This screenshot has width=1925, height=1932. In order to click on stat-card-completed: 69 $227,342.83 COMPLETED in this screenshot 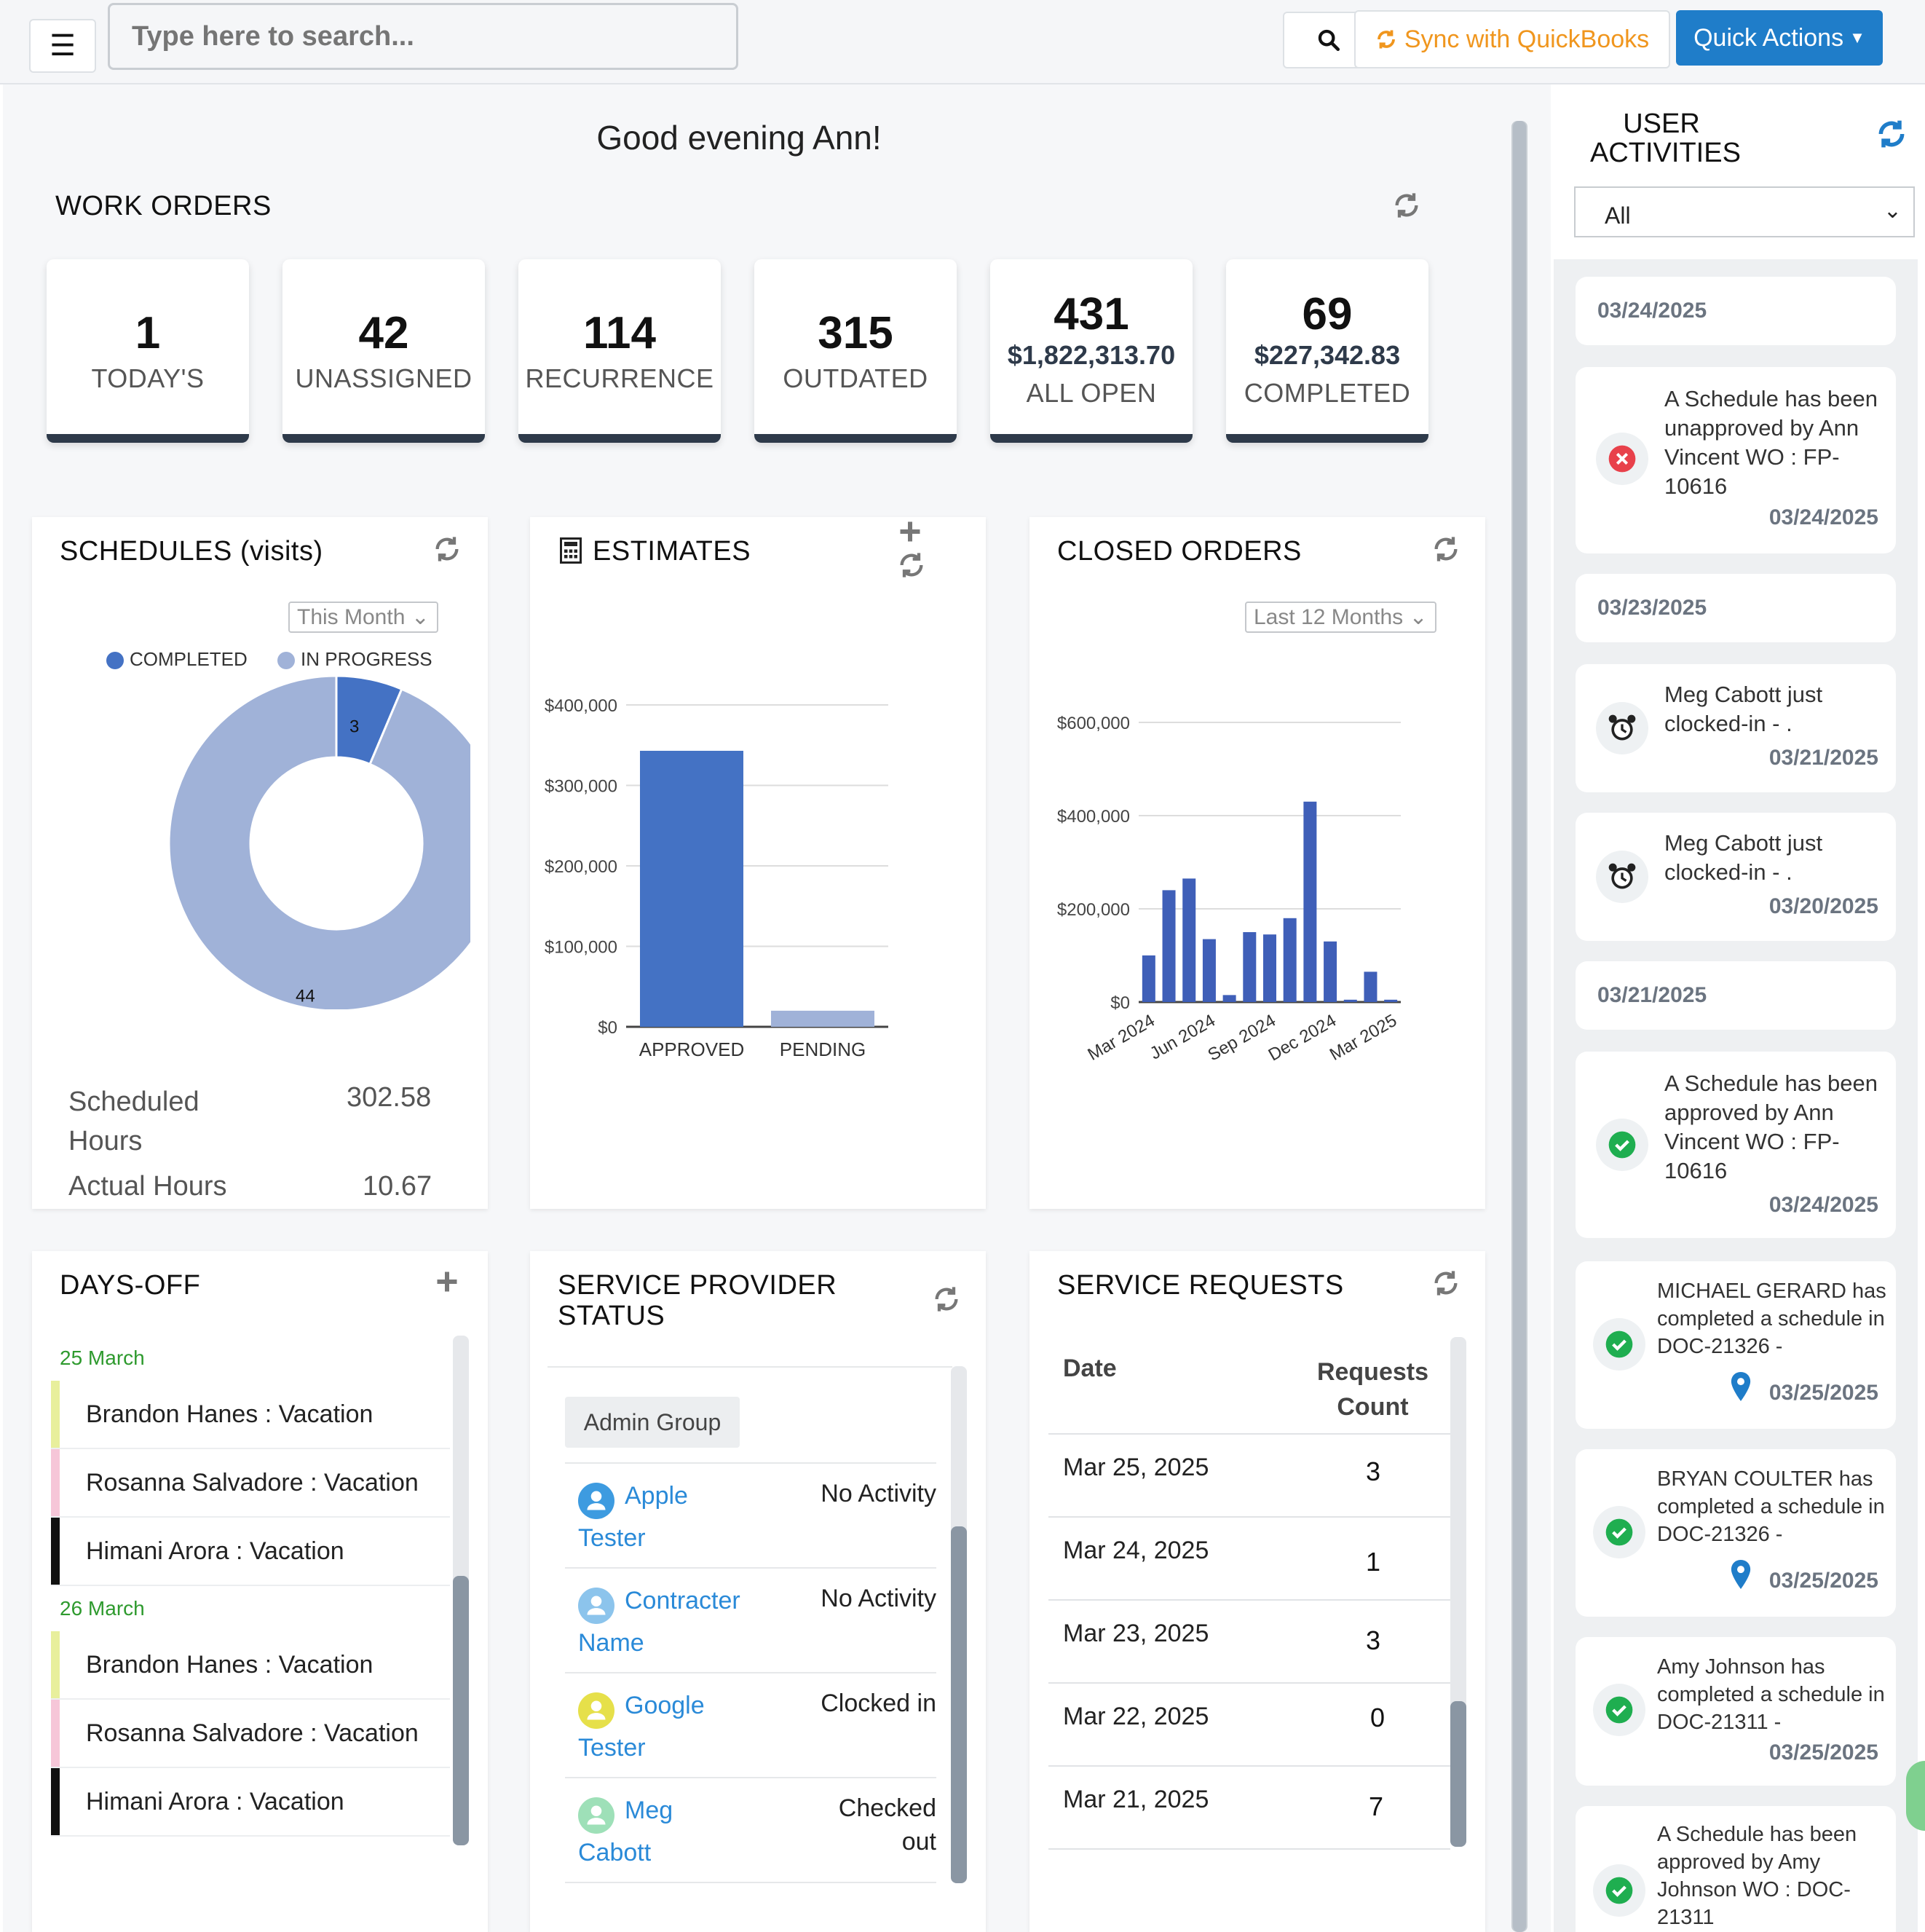, I will do `click(1327, 351)`.